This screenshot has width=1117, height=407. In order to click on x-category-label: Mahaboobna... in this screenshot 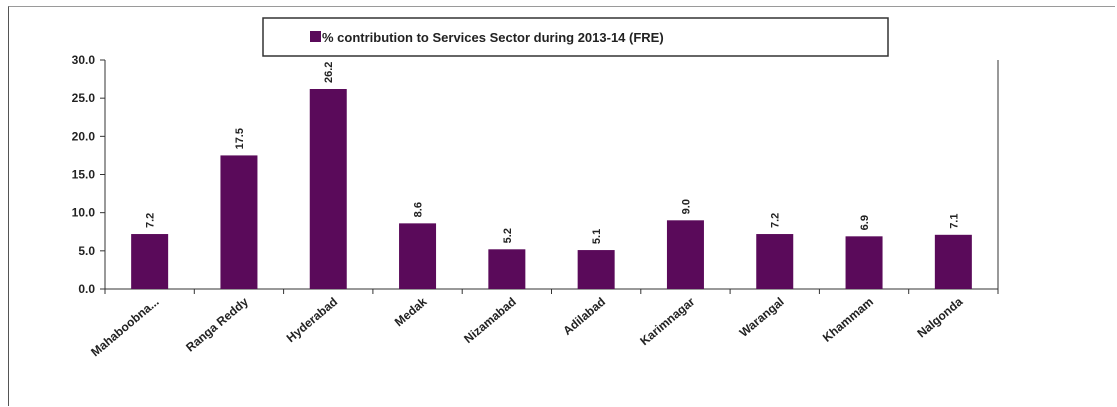, I will do `click(124, 327)`.